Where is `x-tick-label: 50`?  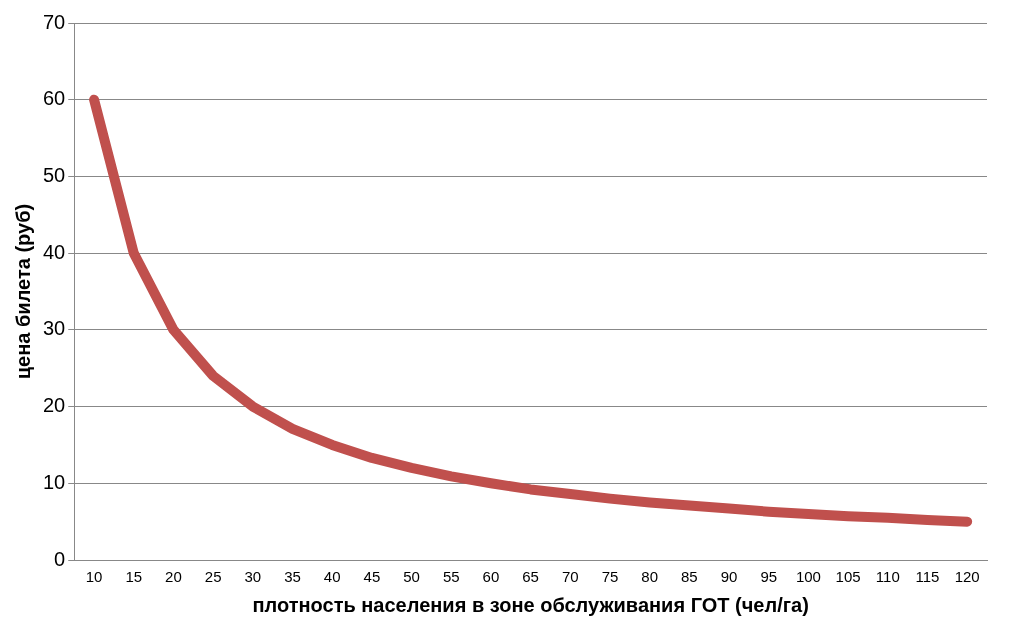
x-tick-label: 50 is located at coordinates (411, 577).